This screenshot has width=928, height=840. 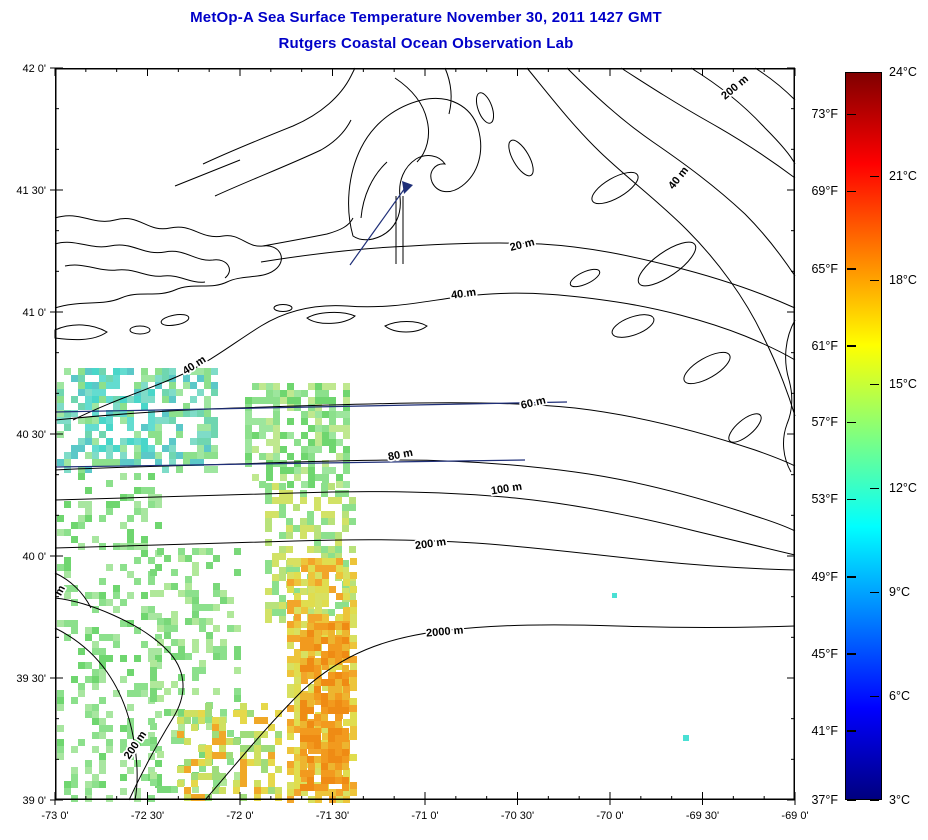 What do you see at coordinates (207, 173) in the screenshot?
I see `coastline` at bounding box center [207, 173].